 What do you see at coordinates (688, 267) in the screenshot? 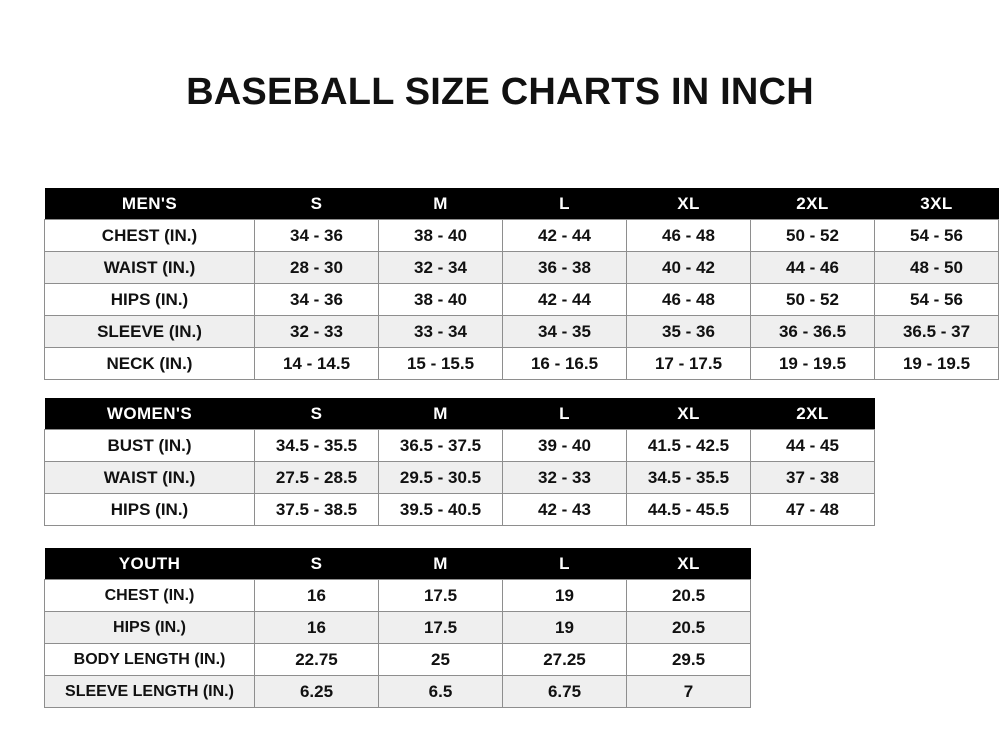
I see `measurement-value: 40 - 42` at bounding box center [688, 267].